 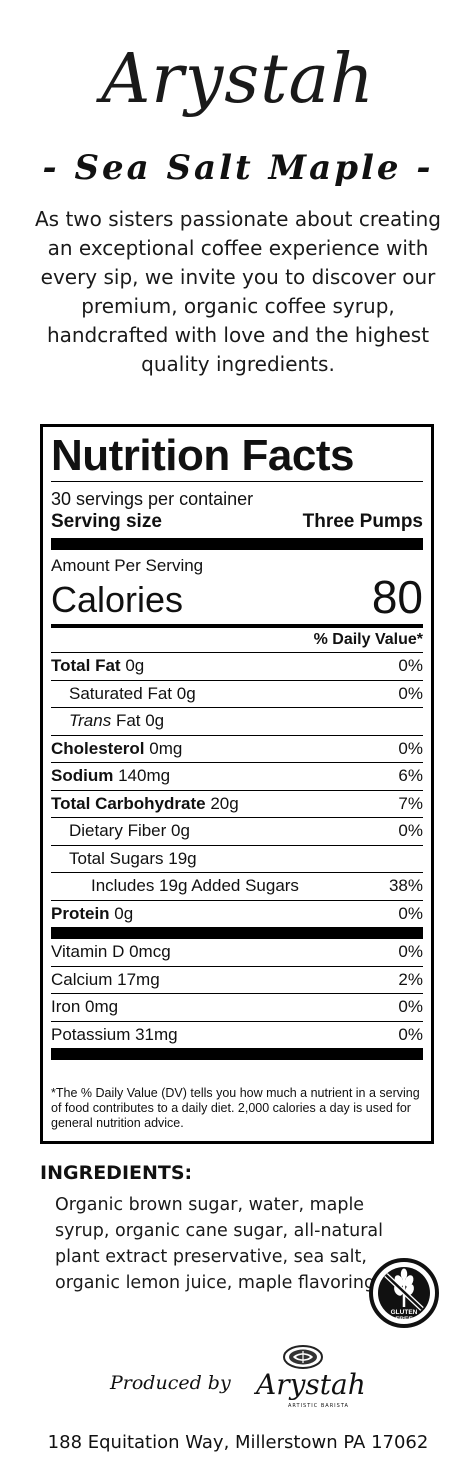 What do you see at coordinates (238, 168) in the screenshot?
I see `flavor-title: - Sea Salt Maple -` at bounding box center [238, 168].